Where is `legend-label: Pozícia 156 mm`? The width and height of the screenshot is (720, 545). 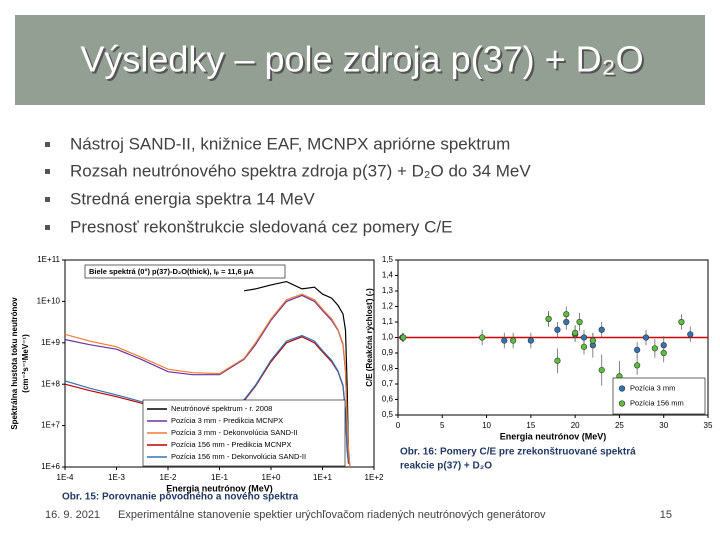 legend-label: Pozícia 156 mm is located at coordinates (657, 402).